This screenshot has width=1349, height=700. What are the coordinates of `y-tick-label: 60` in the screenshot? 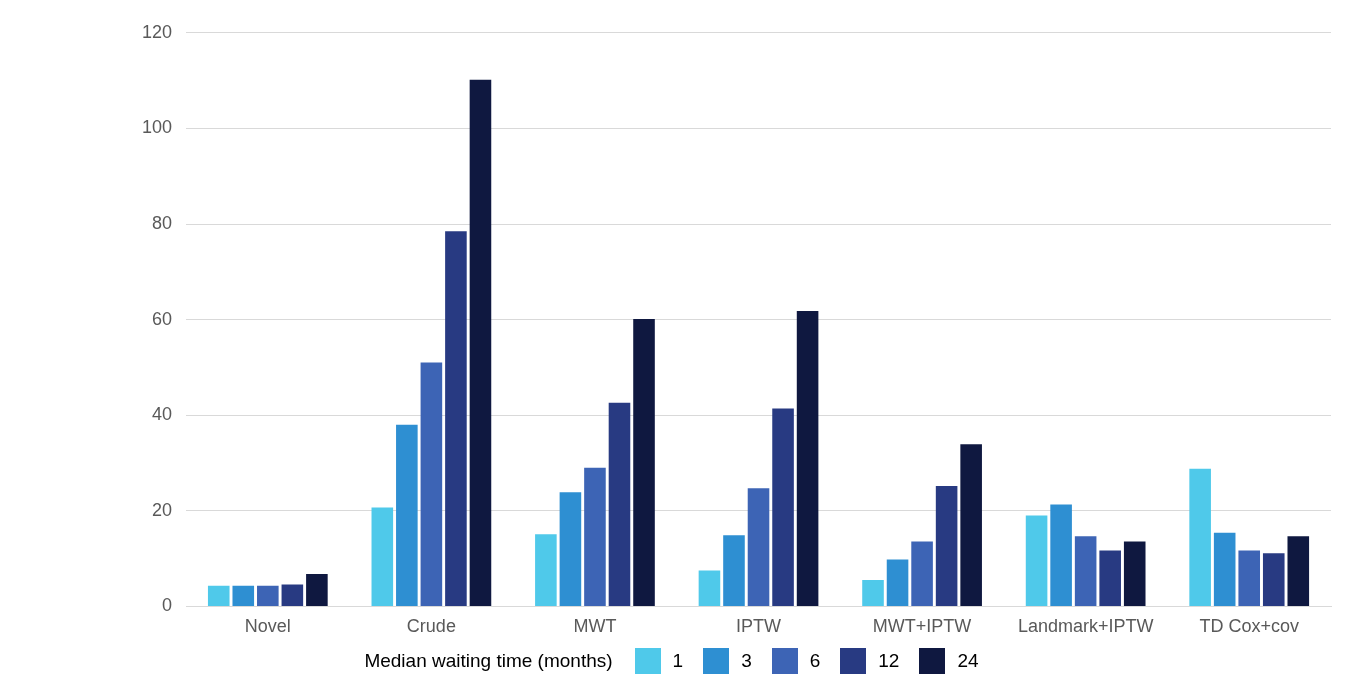 It's located at (162, 318).